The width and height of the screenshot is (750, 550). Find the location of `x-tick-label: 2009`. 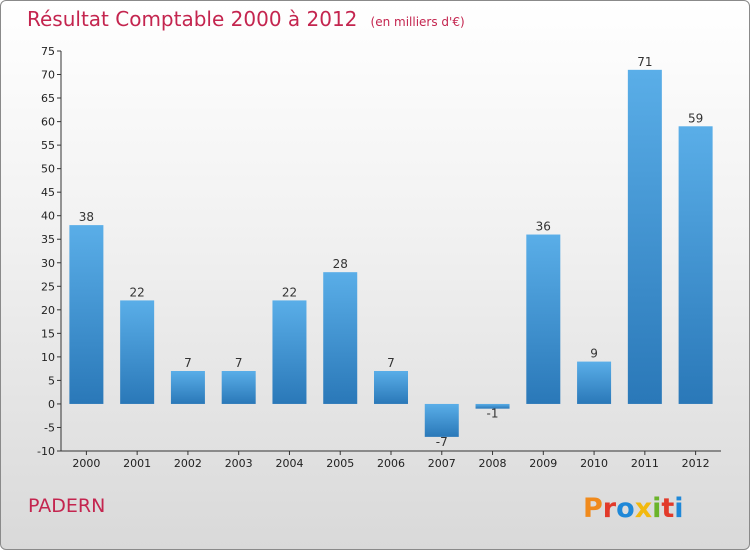

x-tick-label: 2009 is located at coordinates (543, 463).